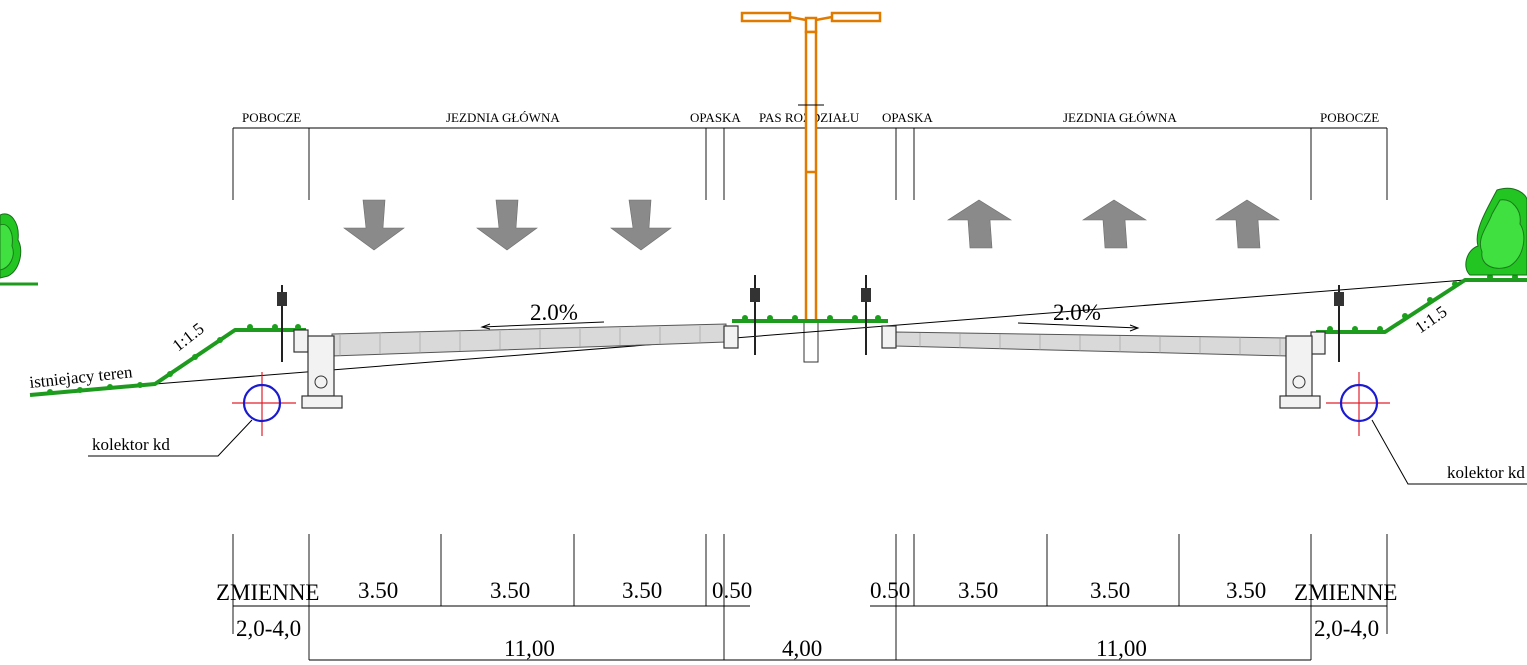 The height and width of the screenshot is (665, 1527). I want to click on curbs, so click(809, 340).